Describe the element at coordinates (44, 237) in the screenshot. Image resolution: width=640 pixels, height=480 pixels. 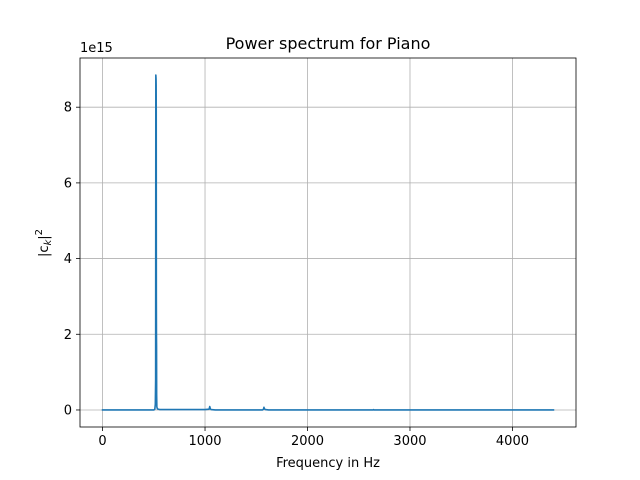
I see `y-axis-title-end: |` at that location.